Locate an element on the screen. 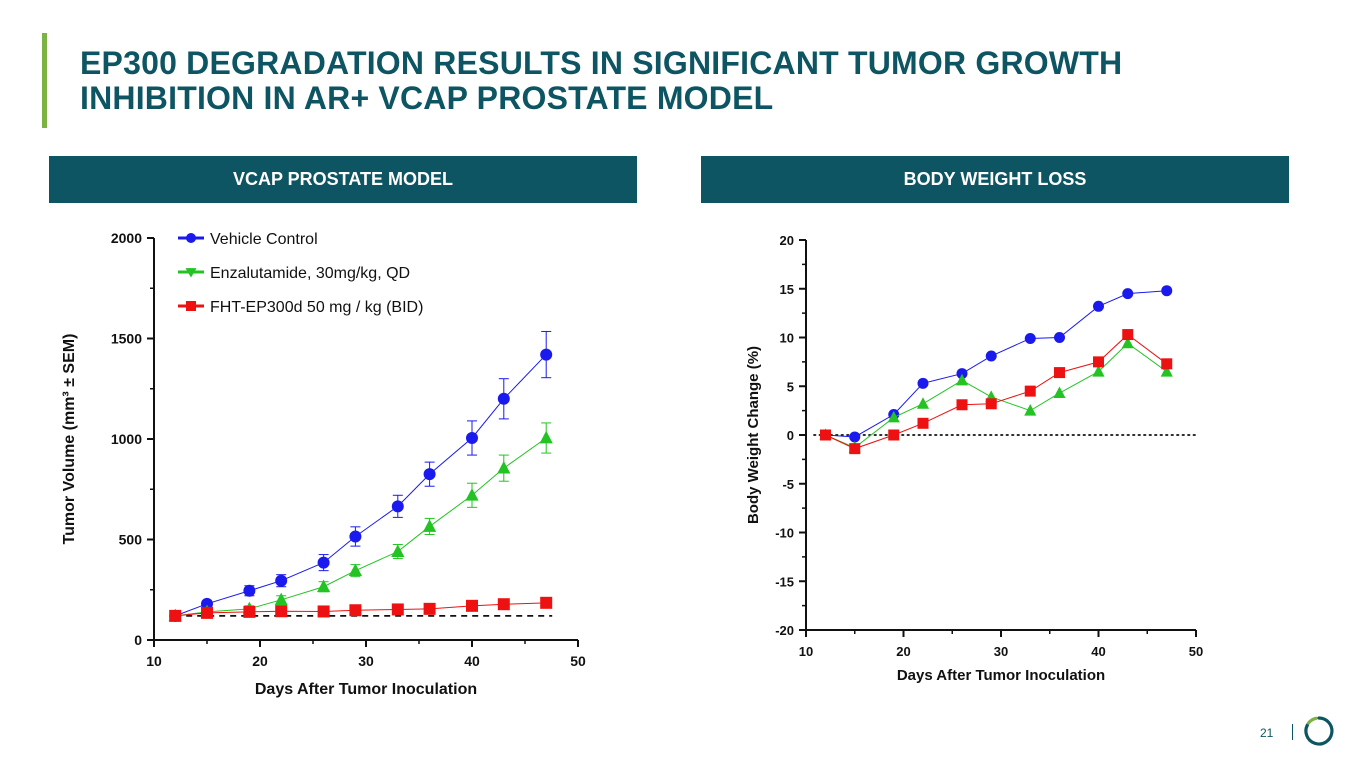  tumor-legend-label-2: FHT-EP300d 50 mg / kg (BID) is located at coordinates (316, 307).